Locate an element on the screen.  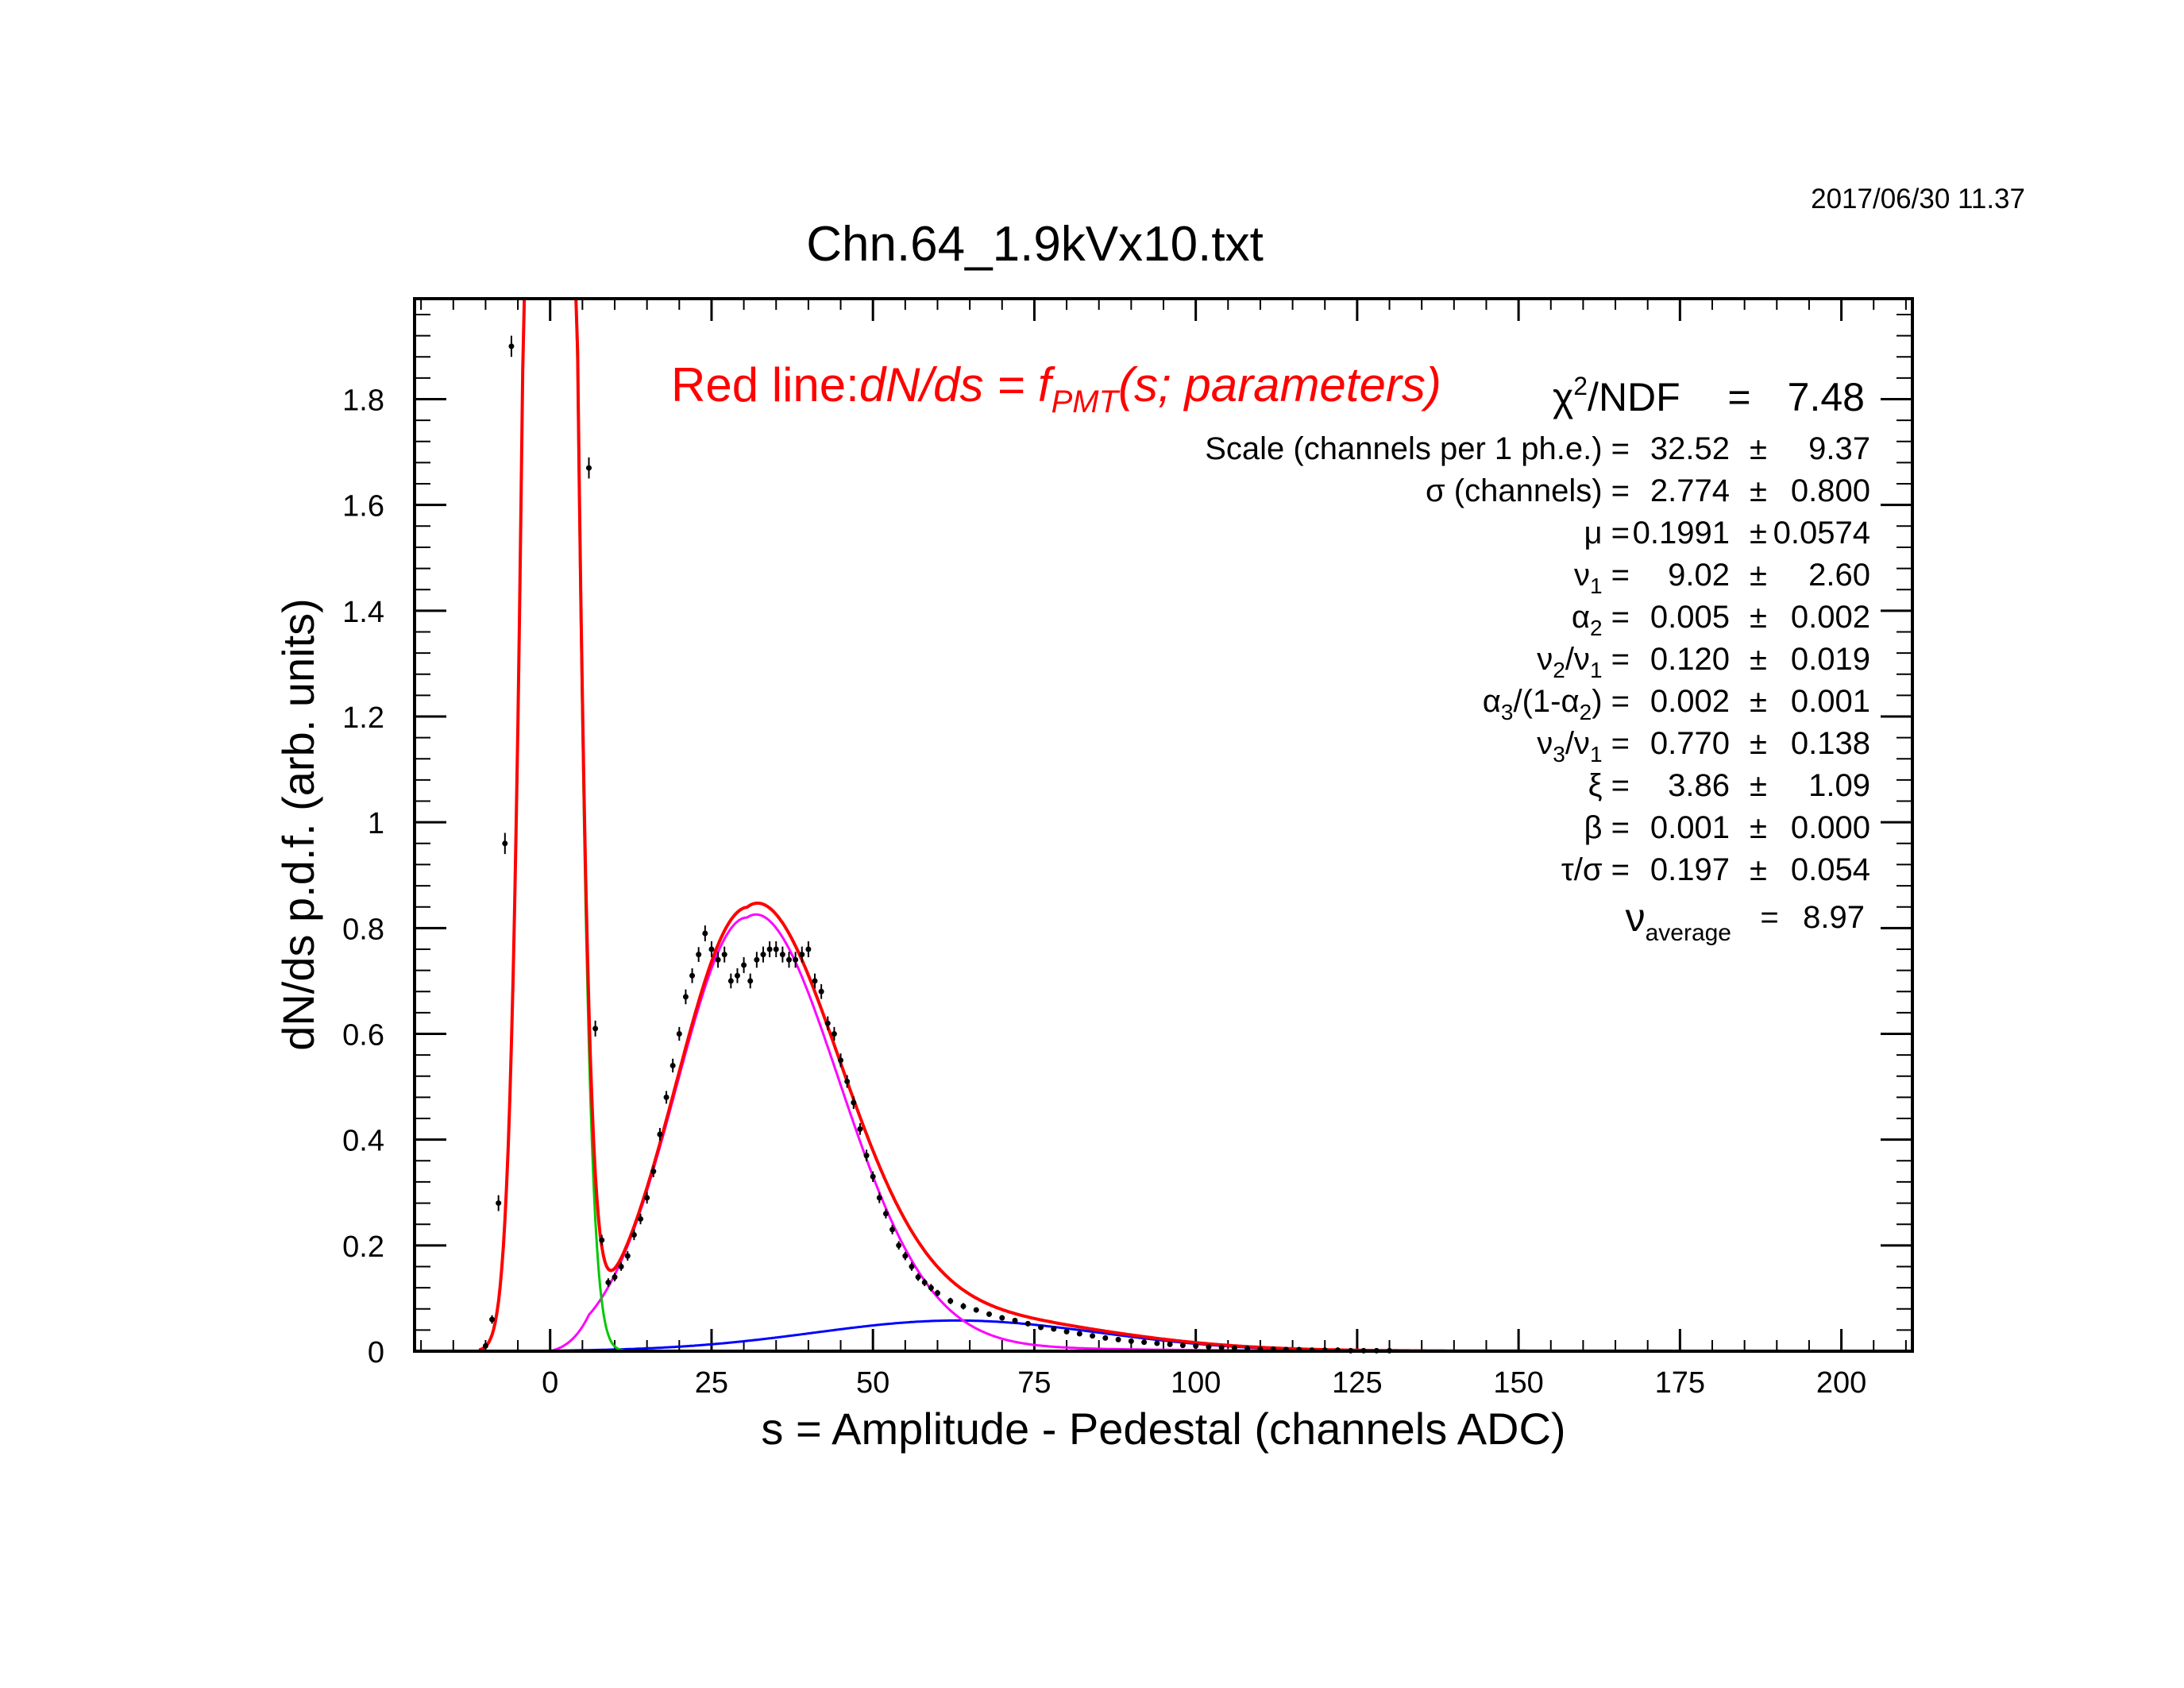
fit-param-value: 0.1991 is located at coordinates (1682, 533).